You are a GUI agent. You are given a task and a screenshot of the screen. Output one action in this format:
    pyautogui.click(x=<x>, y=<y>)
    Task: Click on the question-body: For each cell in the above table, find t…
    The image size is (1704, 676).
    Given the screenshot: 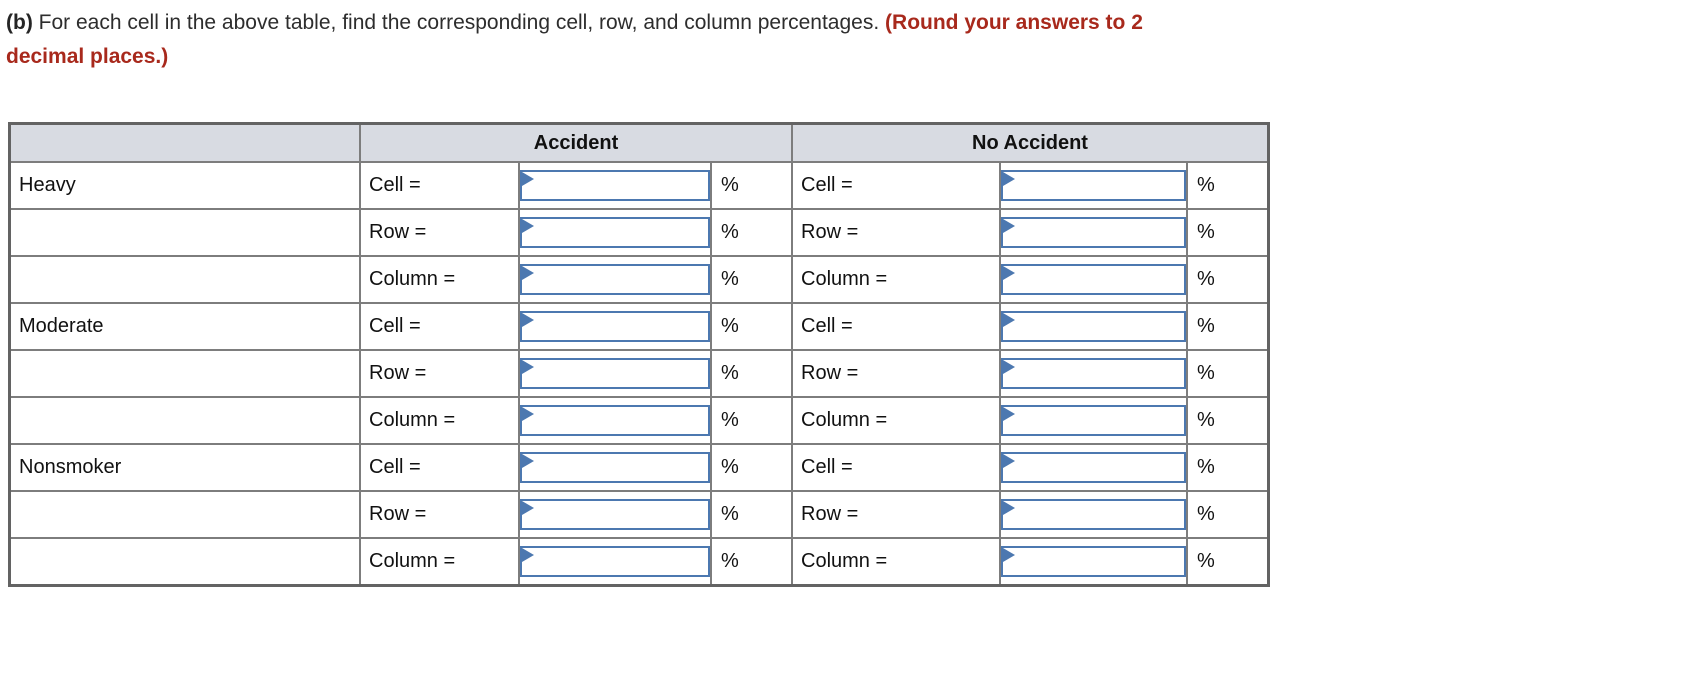 What is the action you would take?
    pyautogui.click(x=459, y=22)
    